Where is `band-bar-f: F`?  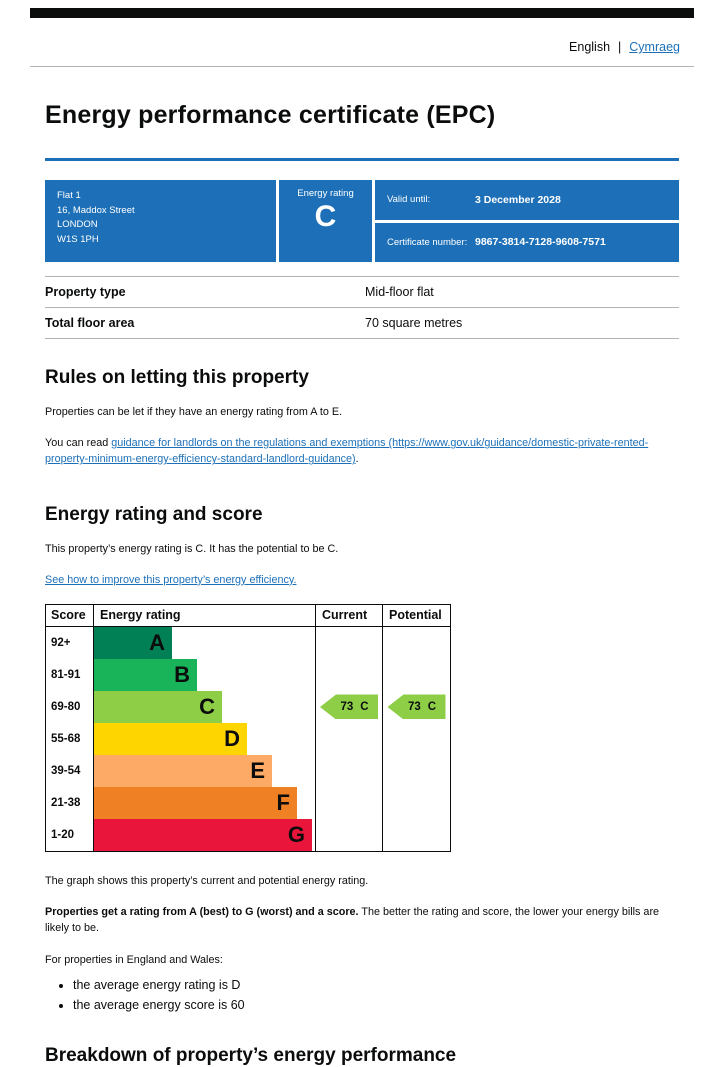 band-bar-f: F is located at coordinates (195, 802).